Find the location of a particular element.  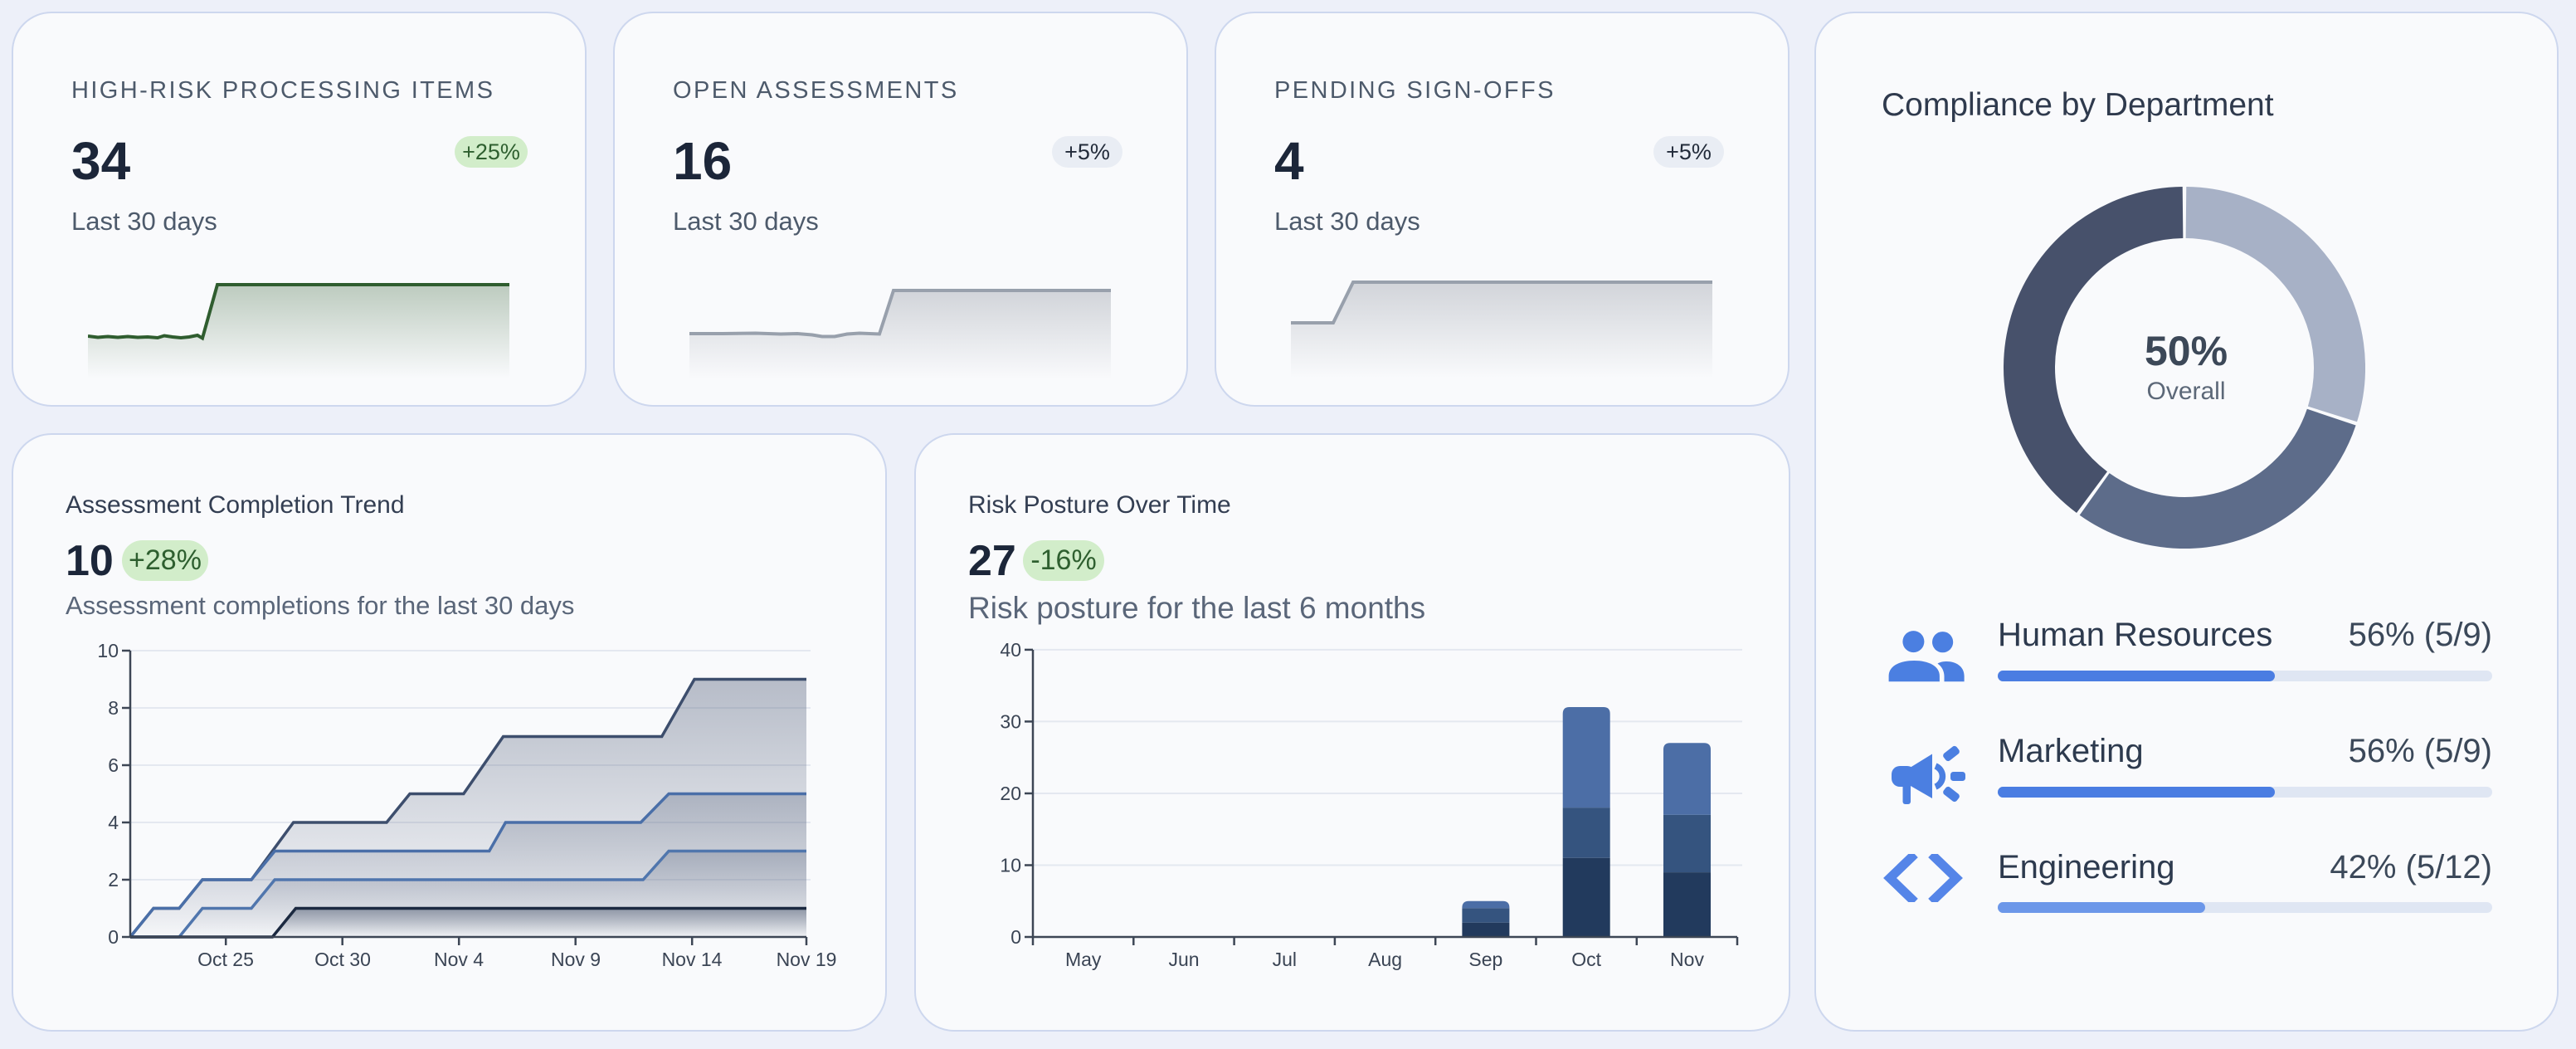

svg-text: Sep is located at coordinates (1485, 959).